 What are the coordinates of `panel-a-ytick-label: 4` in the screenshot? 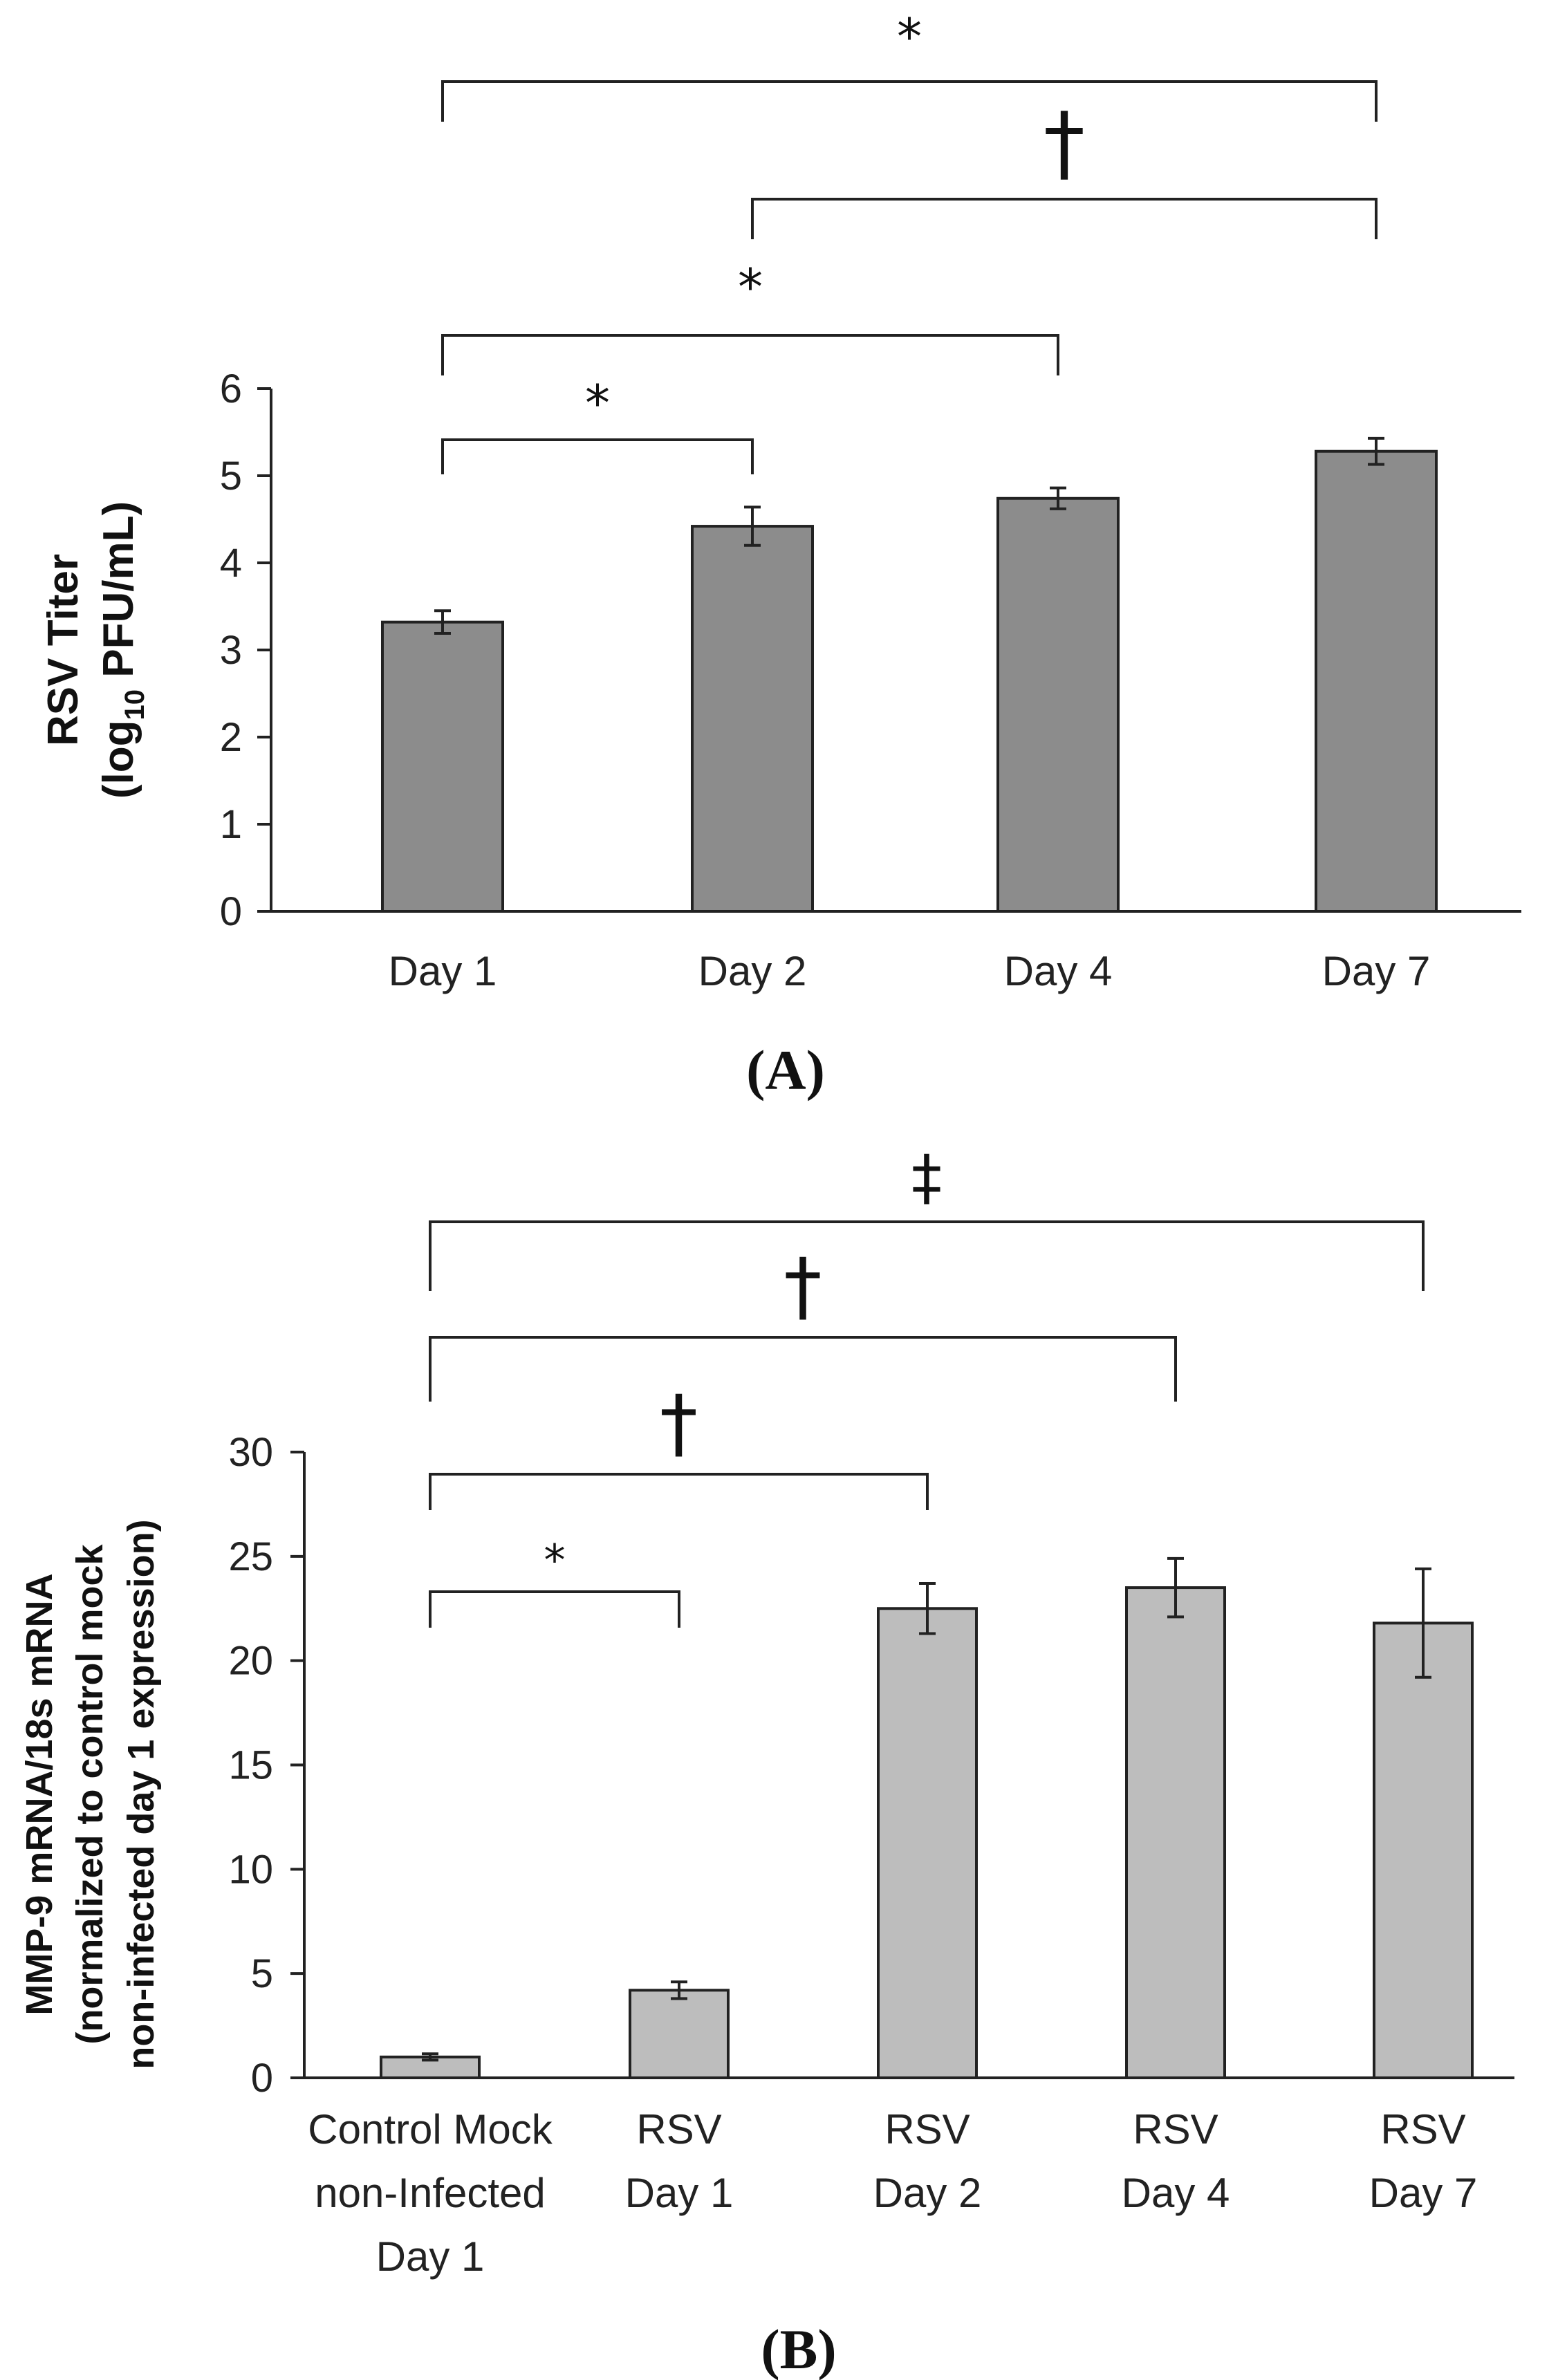 It's located at (231, 563).